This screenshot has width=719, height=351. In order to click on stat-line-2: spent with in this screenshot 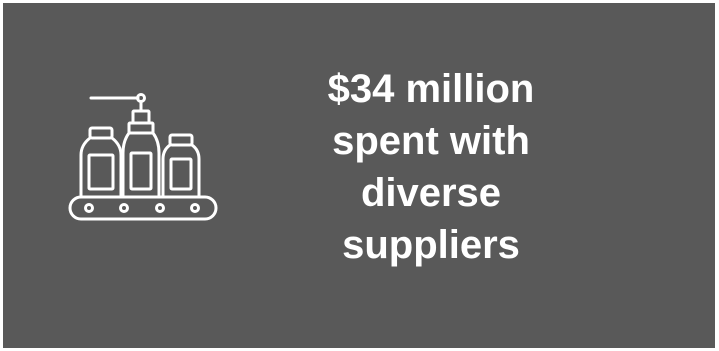, I will do `click(431, 141)`.